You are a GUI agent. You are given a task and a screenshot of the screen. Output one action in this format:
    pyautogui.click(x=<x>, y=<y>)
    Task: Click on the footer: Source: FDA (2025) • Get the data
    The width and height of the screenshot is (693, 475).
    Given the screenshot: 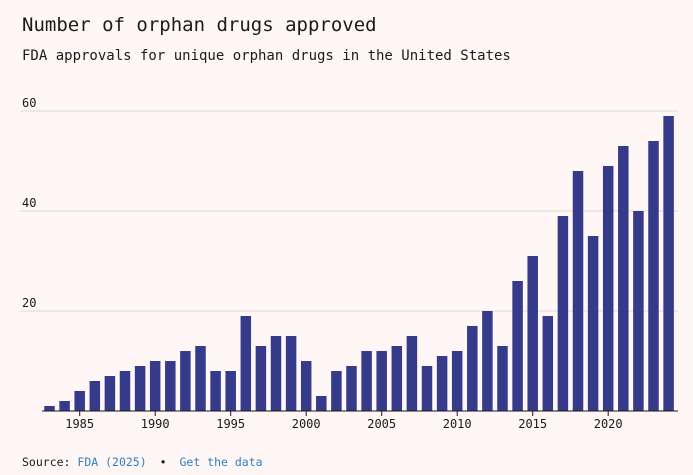 What is the action you would take?
    pyautogui.click(x=142, y=462)
    